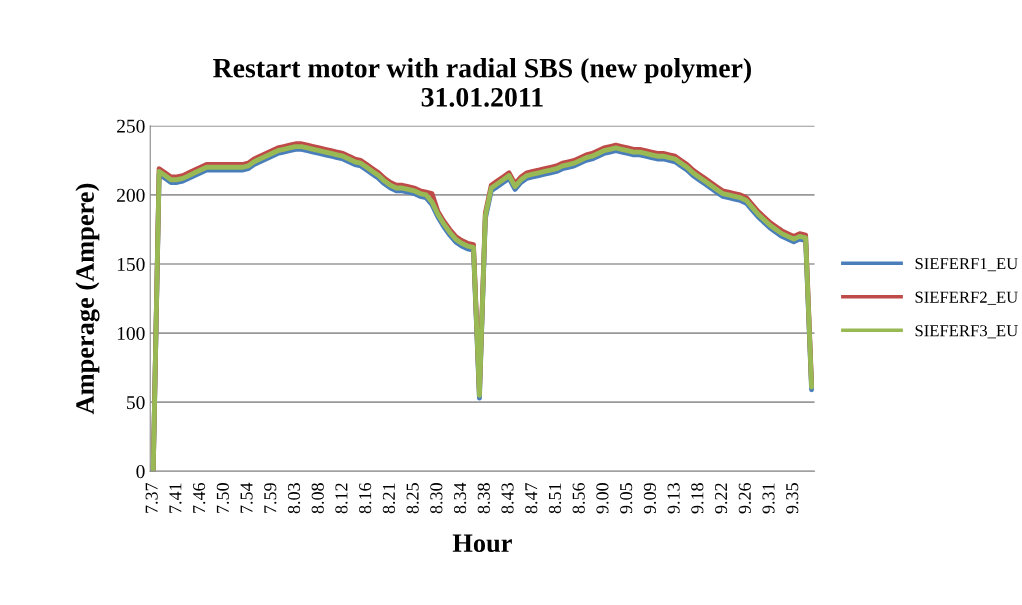 The width and height of the screenshot is (1022, 605). Describe the element at coordinates (131, 195) in the screenshot. I see `y-tick-label: 200` at that location.